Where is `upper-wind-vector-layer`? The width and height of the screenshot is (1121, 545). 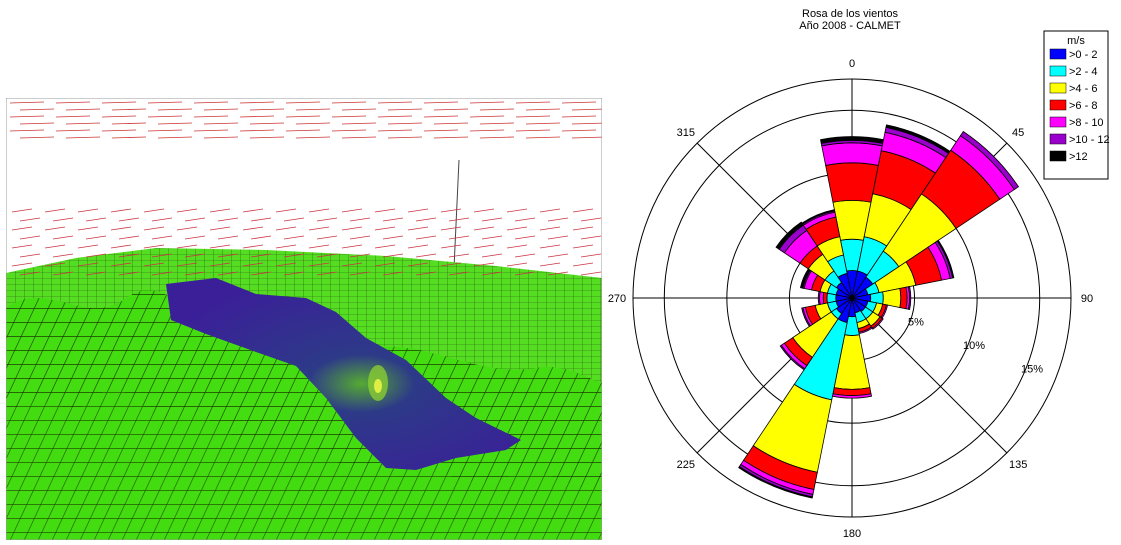
upper-wind-vector-layer is located at coordinates (305, 120).